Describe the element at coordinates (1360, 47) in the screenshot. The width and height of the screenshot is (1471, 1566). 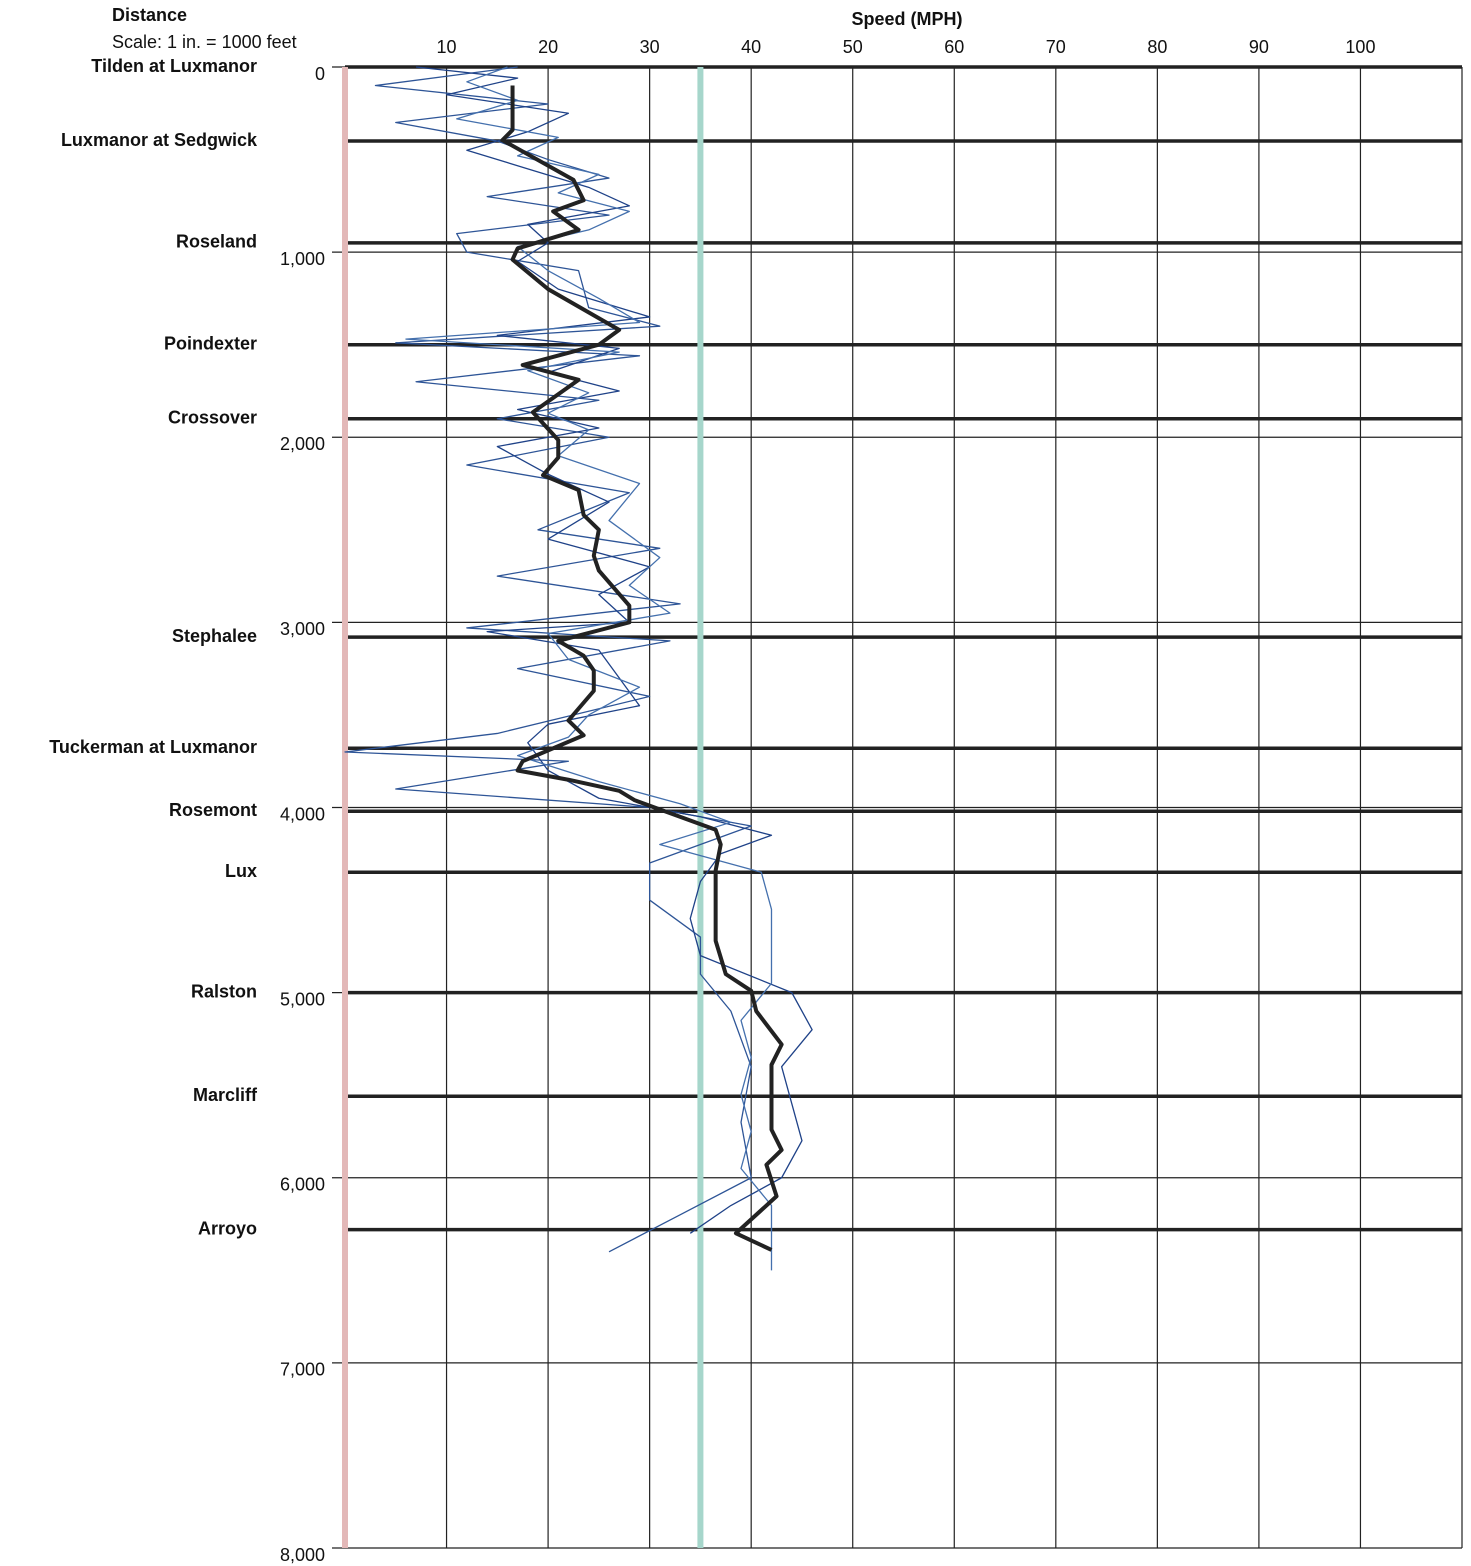
I see `x-tick-label: 100` at that location.